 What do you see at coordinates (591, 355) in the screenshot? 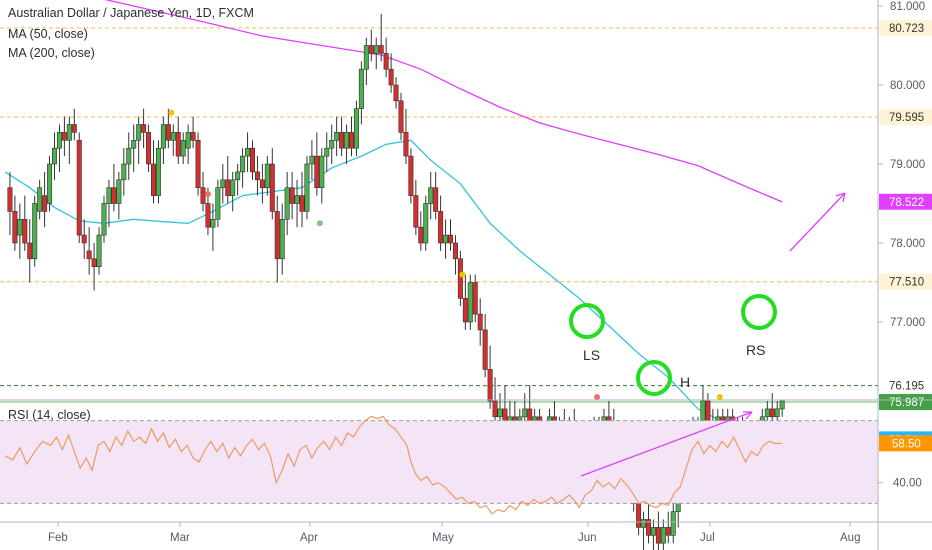
I see `left-shoulder-label: LS` at bounding box center [591, 355].